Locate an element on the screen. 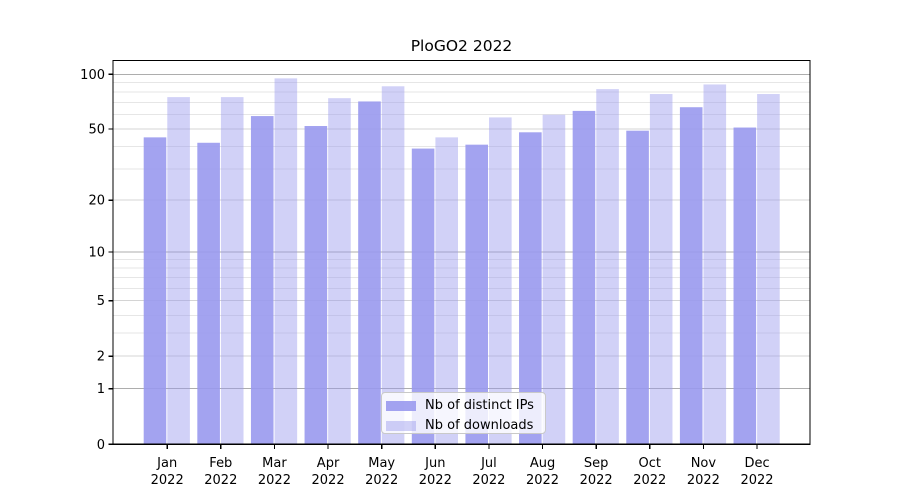 This screenshot has width=900, height=500. x-tick-label-month: Apr is located at coordinates (328, 463).